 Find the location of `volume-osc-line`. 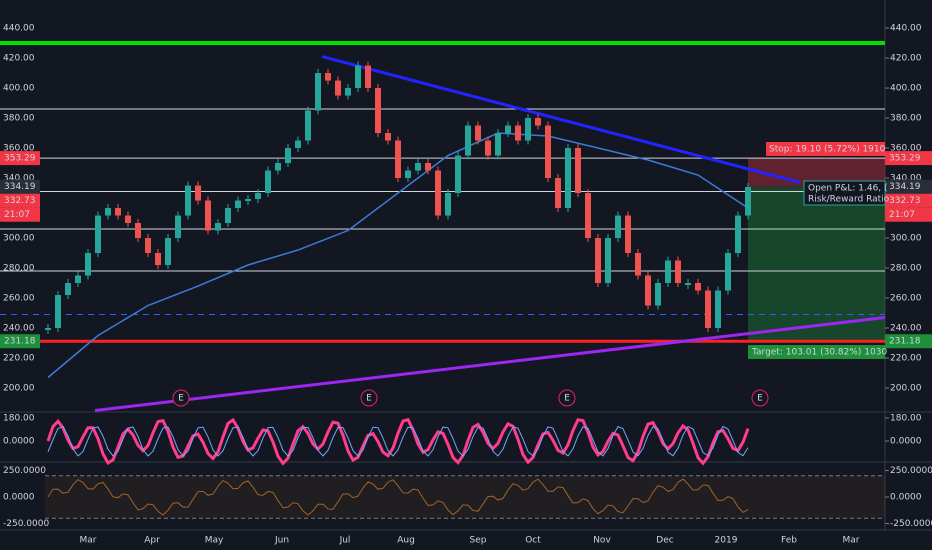

volume-osc-line is located at coordinates (398, 497).